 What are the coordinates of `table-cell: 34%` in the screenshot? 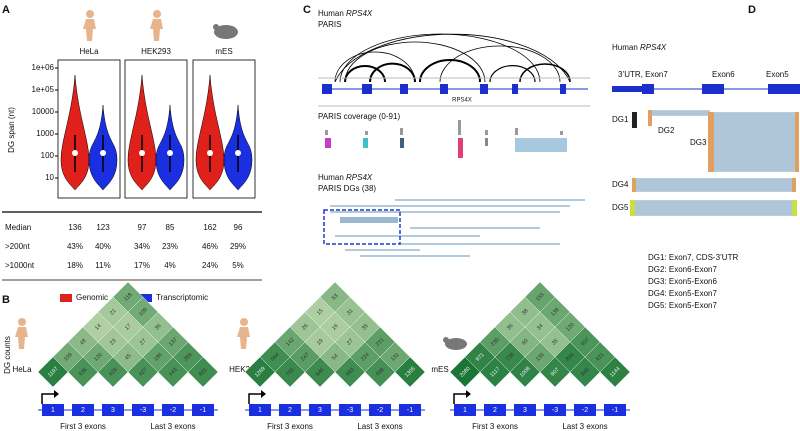 It's located at (142, 246).